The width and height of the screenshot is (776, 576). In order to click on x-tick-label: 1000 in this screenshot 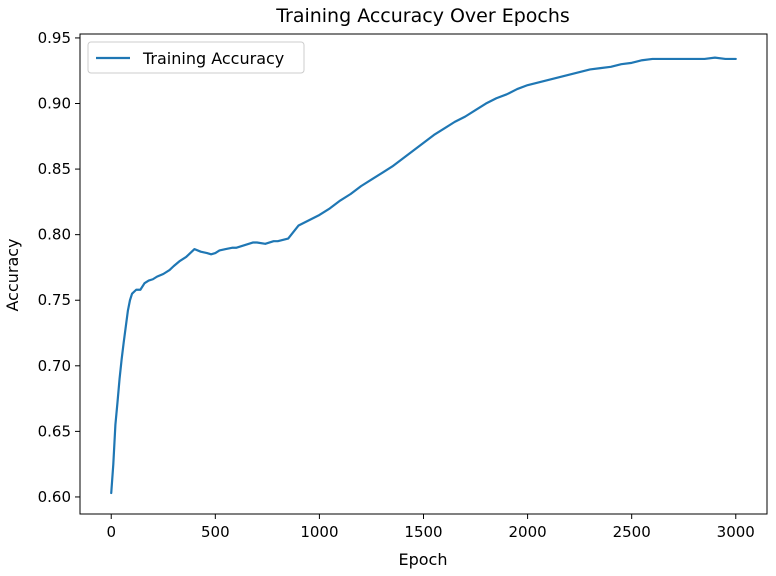, I will do `click(319, 532)`.